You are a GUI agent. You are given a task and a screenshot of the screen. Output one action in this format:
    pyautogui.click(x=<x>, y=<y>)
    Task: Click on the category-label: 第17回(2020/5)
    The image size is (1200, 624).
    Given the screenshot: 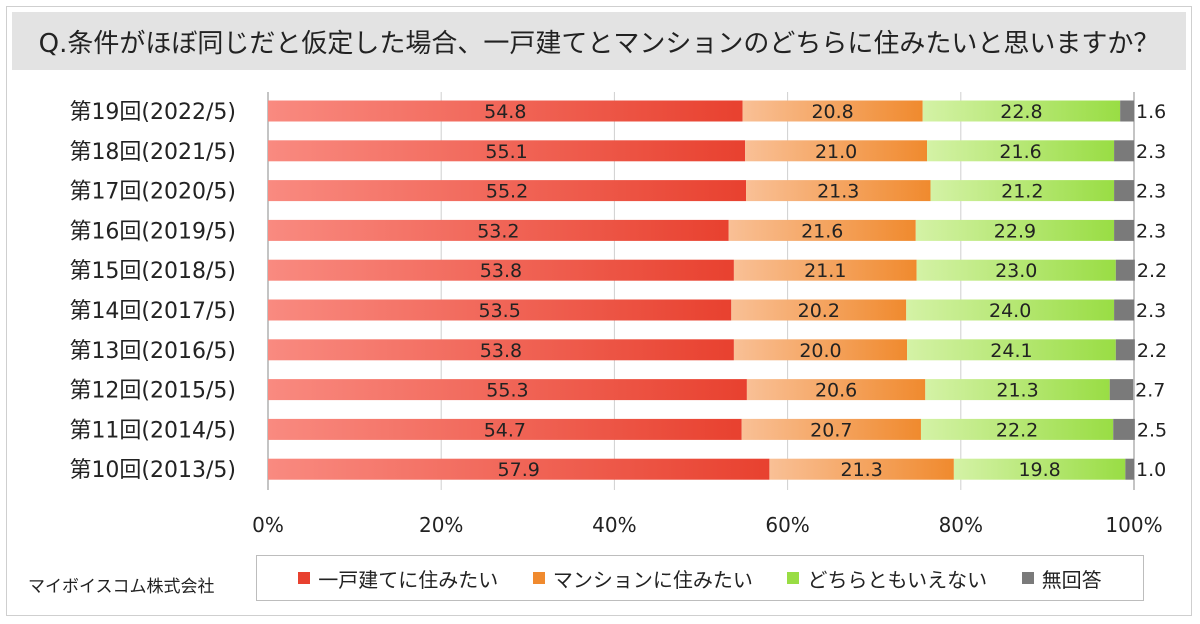 What is the action you would take?
    pyautogui.click(x=152, y=192)
    